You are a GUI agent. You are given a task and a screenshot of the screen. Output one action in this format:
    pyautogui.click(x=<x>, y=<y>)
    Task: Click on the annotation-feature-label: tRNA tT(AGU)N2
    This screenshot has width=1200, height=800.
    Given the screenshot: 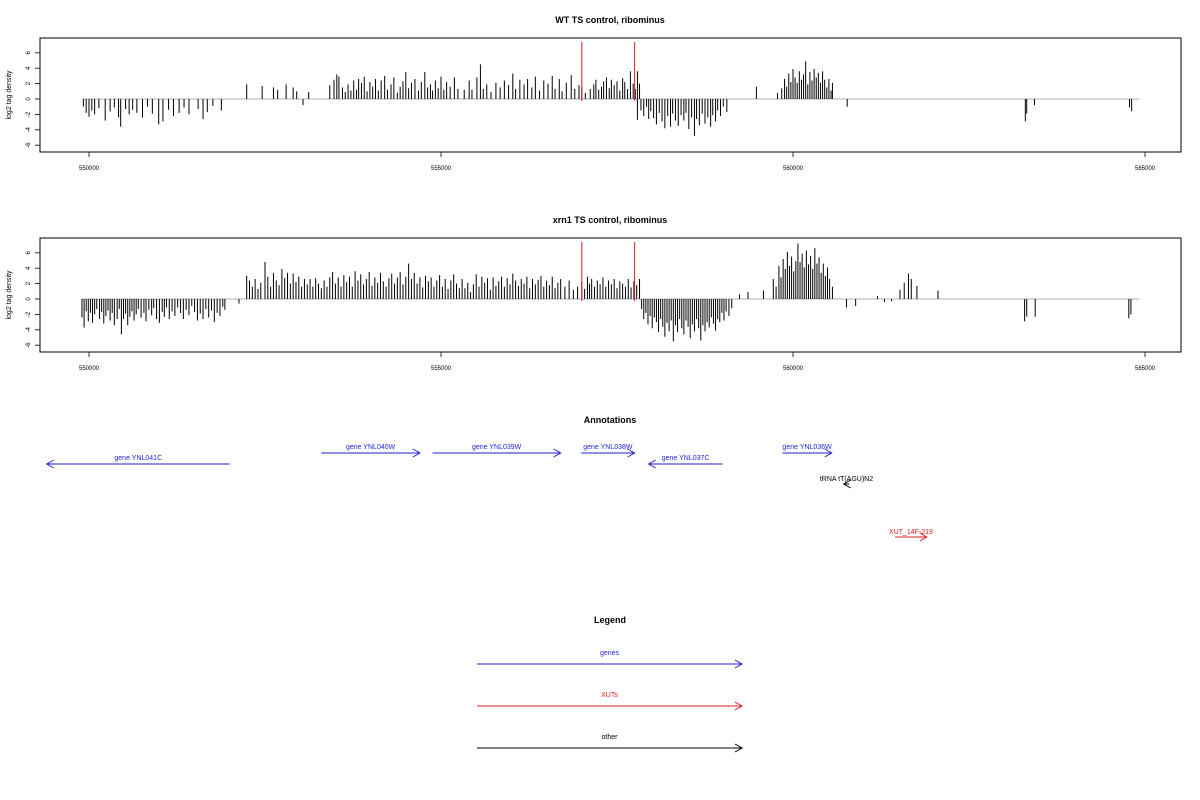 What is the action you would take?
    pyautogui.click(x=846, y=479)
    